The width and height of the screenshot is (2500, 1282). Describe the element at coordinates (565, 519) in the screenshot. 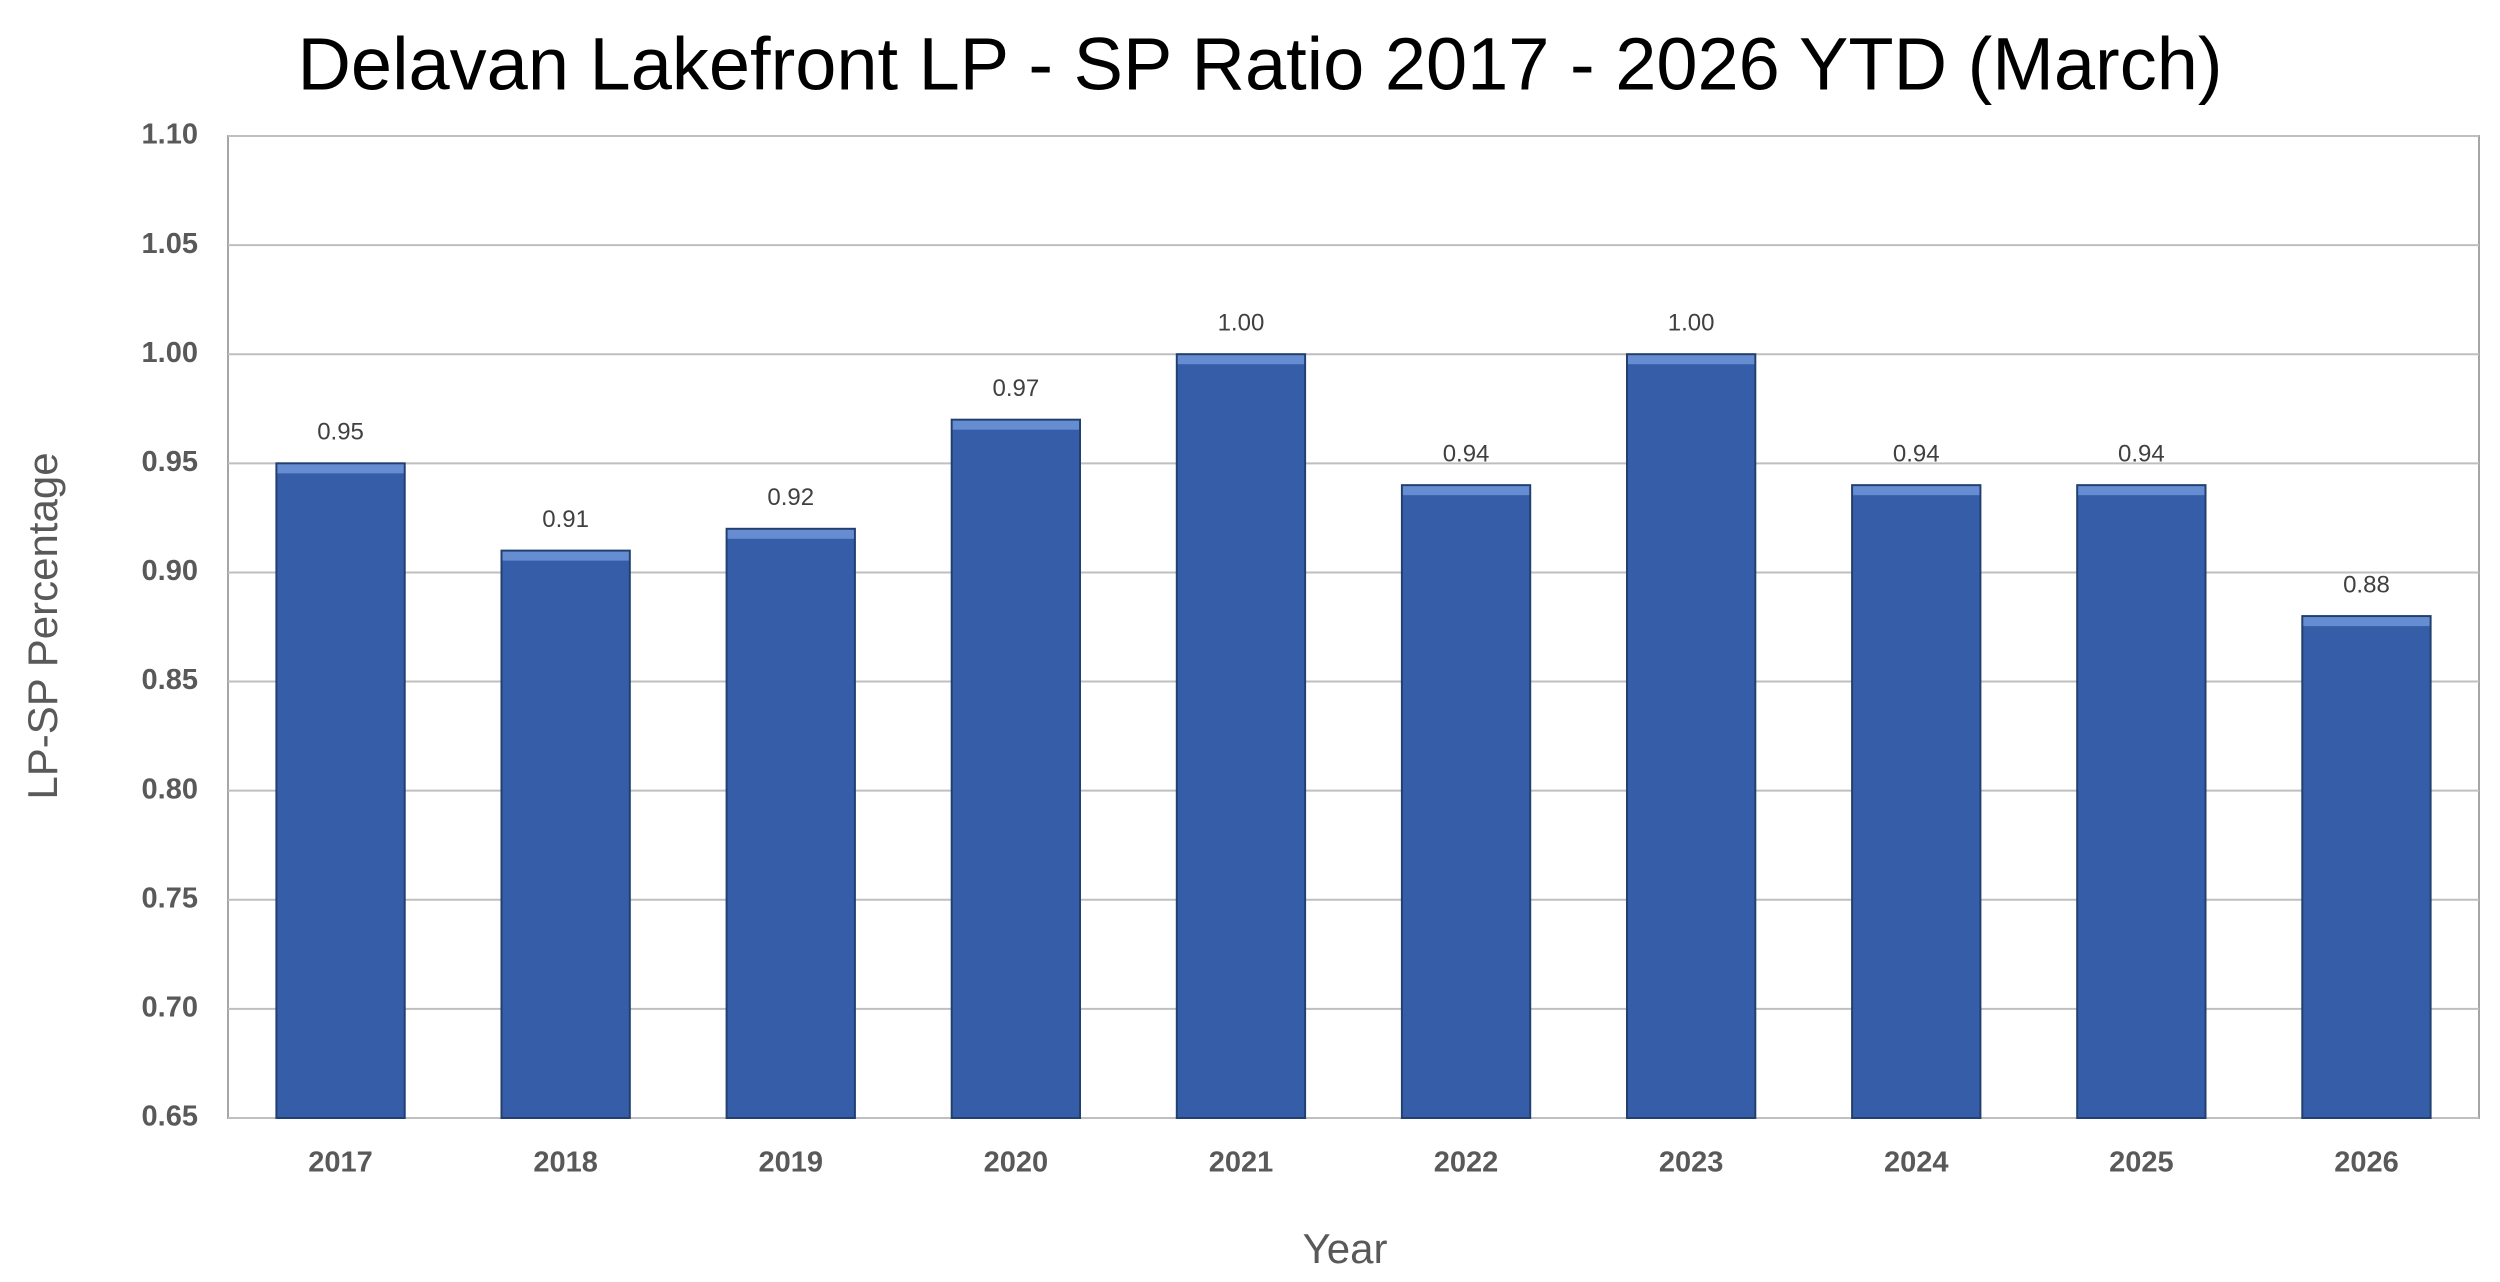

I see `value-label: 0.91` at that location.